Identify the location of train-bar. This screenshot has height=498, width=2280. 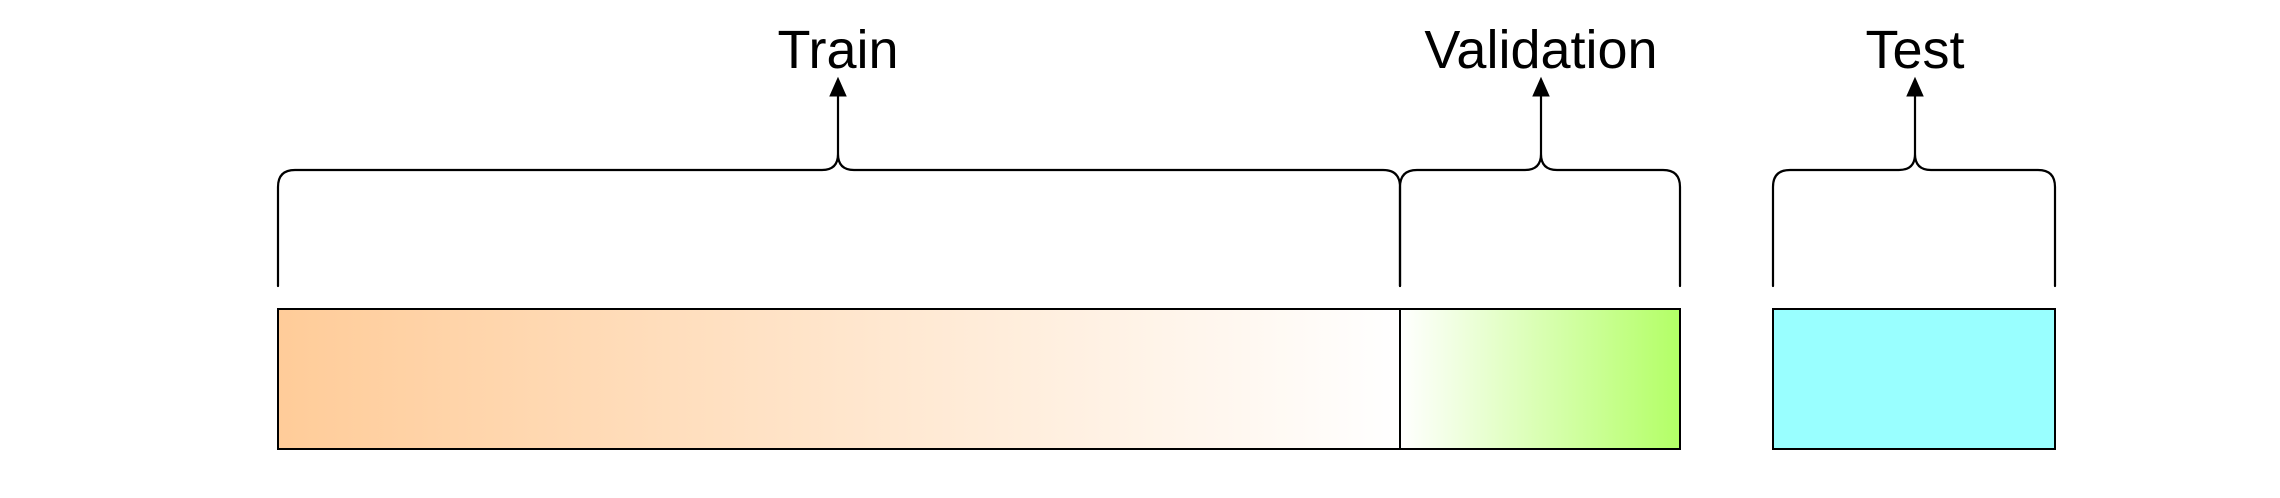
(839, 379).